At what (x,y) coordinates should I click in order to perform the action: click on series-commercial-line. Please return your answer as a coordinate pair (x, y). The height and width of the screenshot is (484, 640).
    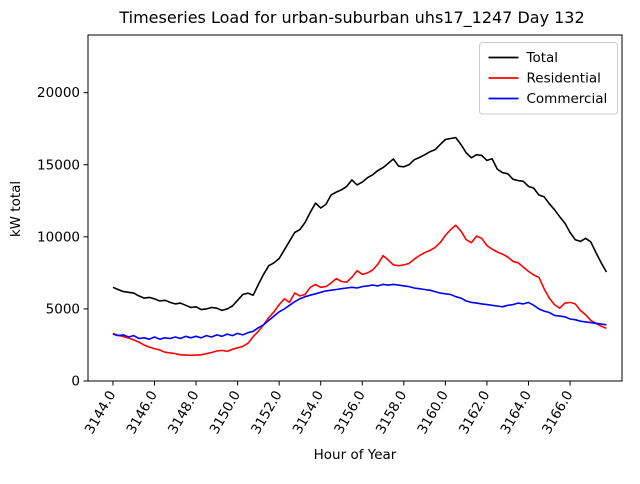
    Looking at the image, I should click on (359, 312).